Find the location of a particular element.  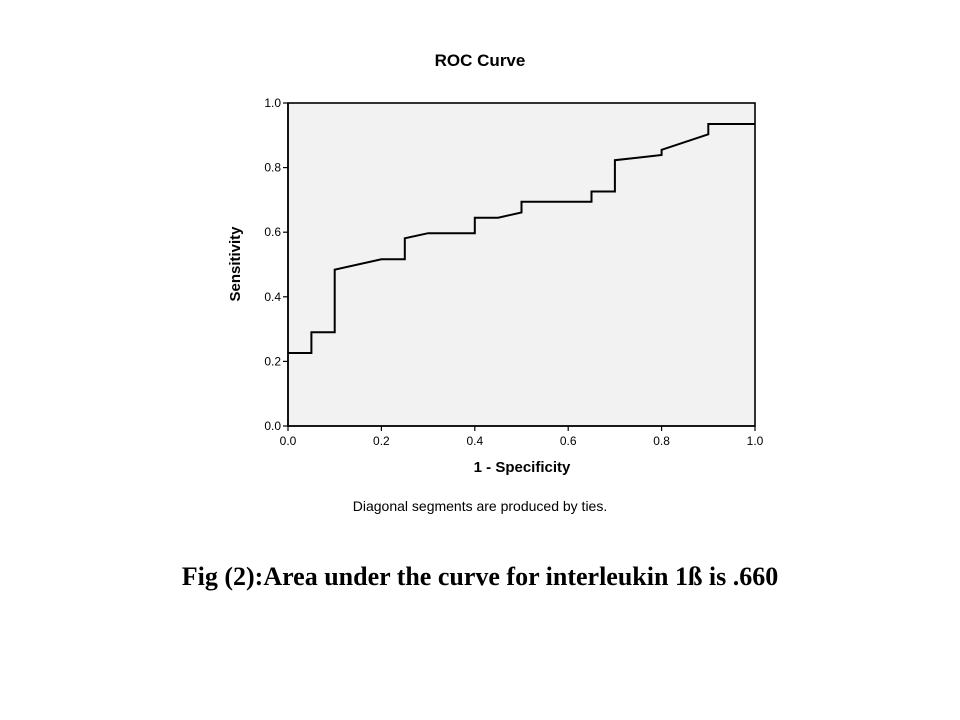

y-tick-label: 0.6 is located at coordinates (272, 232).